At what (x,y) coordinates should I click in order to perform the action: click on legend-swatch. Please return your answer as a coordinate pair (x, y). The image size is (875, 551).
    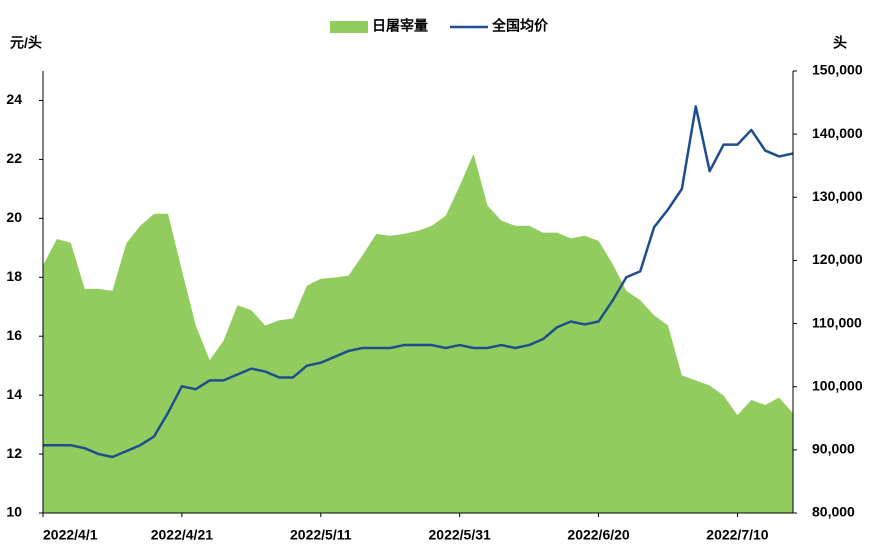
    Looking at the image, I should click on (349, 27).